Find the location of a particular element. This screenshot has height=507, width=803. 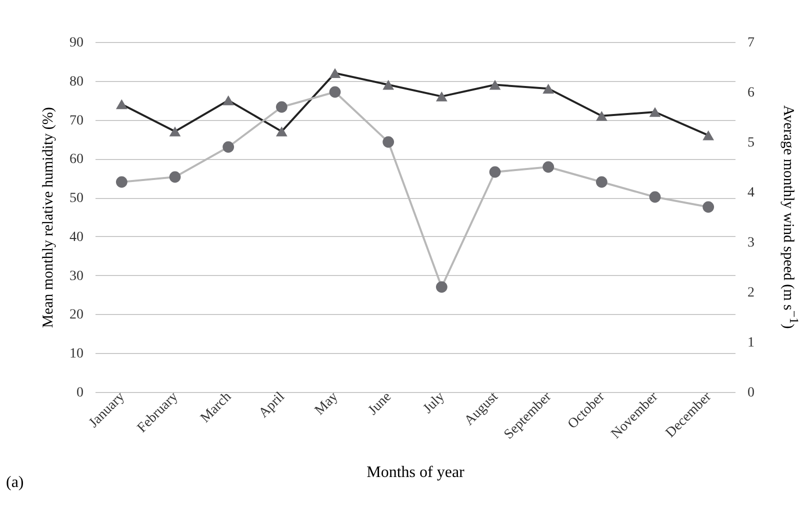

y2-tick-label: 0 is located at coordinates (751, 393).